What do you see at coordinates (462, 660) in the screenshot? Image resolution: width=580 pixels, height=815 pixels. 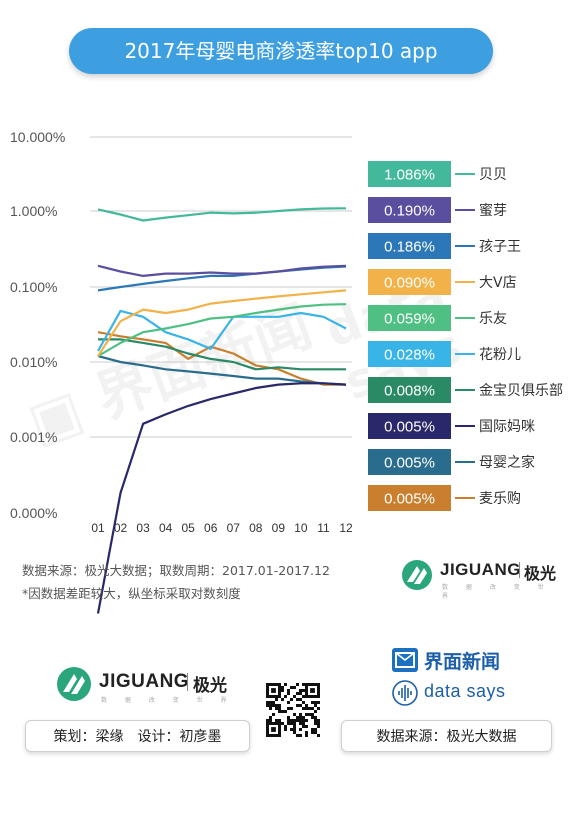 I see `jiemian-logo: 界面新闻` at bounding box center [462, 660].